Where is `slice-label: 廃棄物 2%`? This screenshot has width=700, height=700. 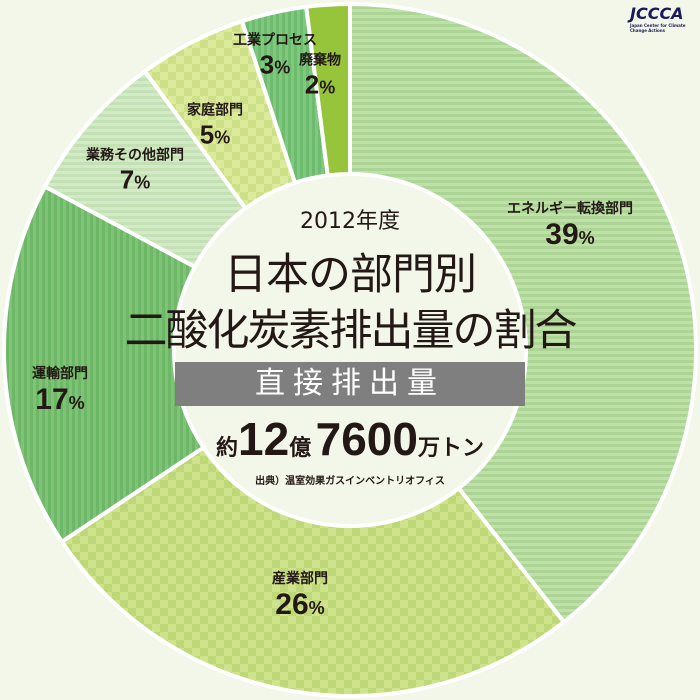
slice-label: 廃棄物 2% is located at coordinates (320, 75).